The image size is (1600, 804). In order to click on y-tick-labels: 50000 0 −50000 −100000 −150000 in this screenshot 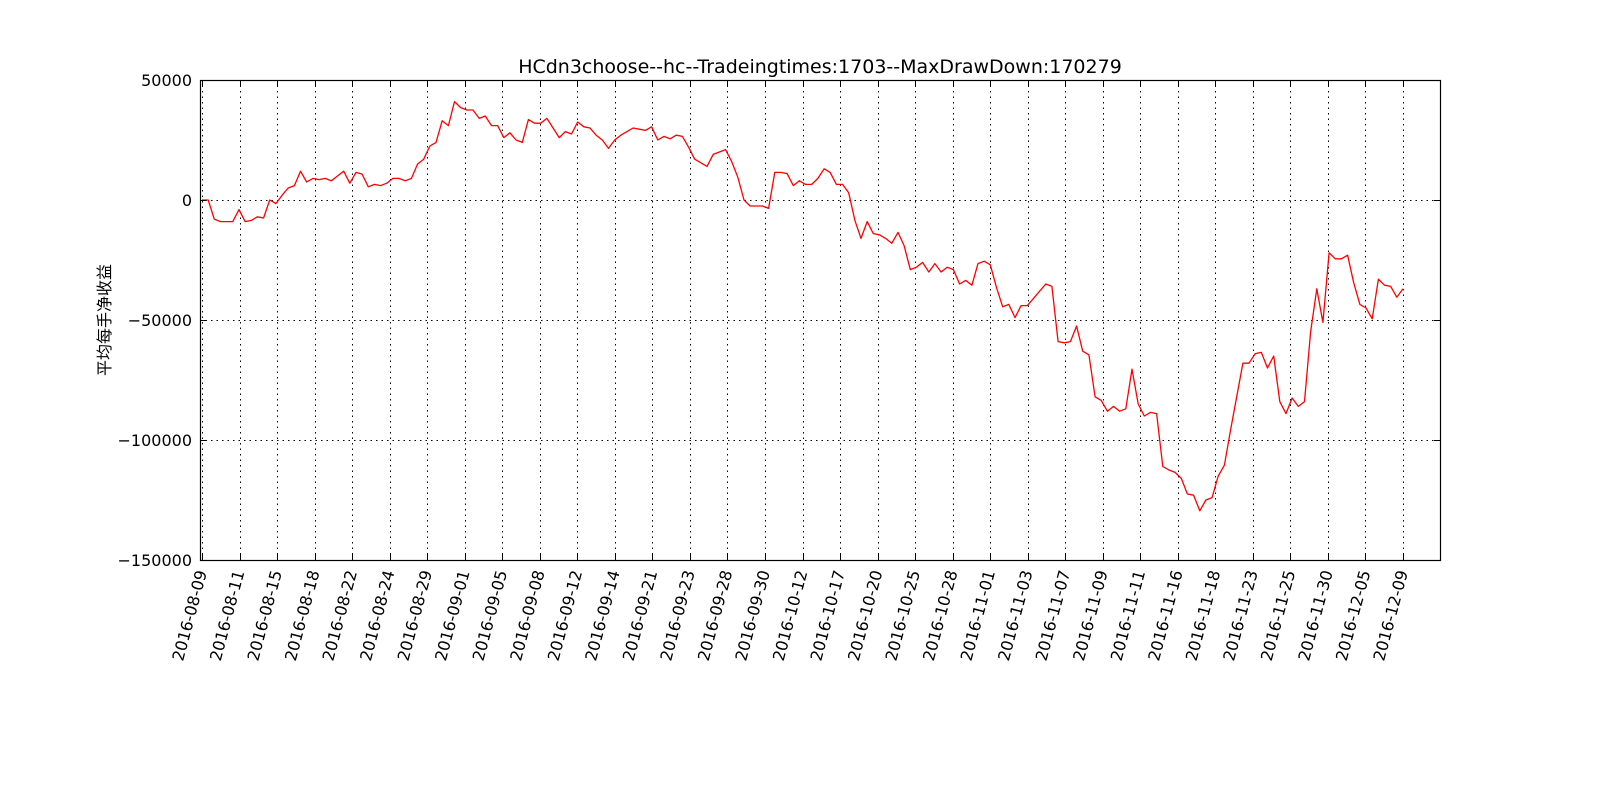, I will do `click(155, 320)`.